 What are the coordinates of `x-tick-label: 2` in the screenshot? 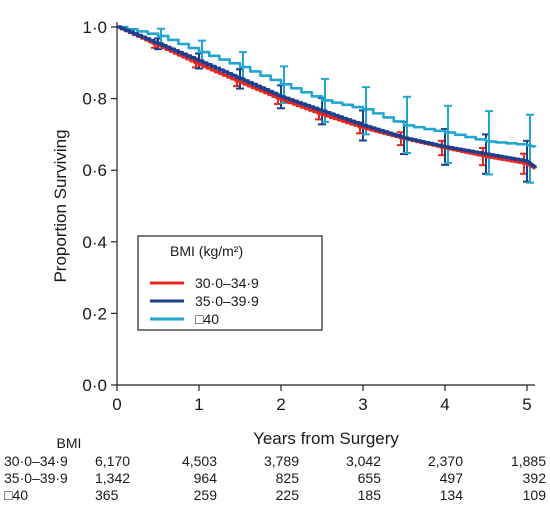 It's located at (280, 404).